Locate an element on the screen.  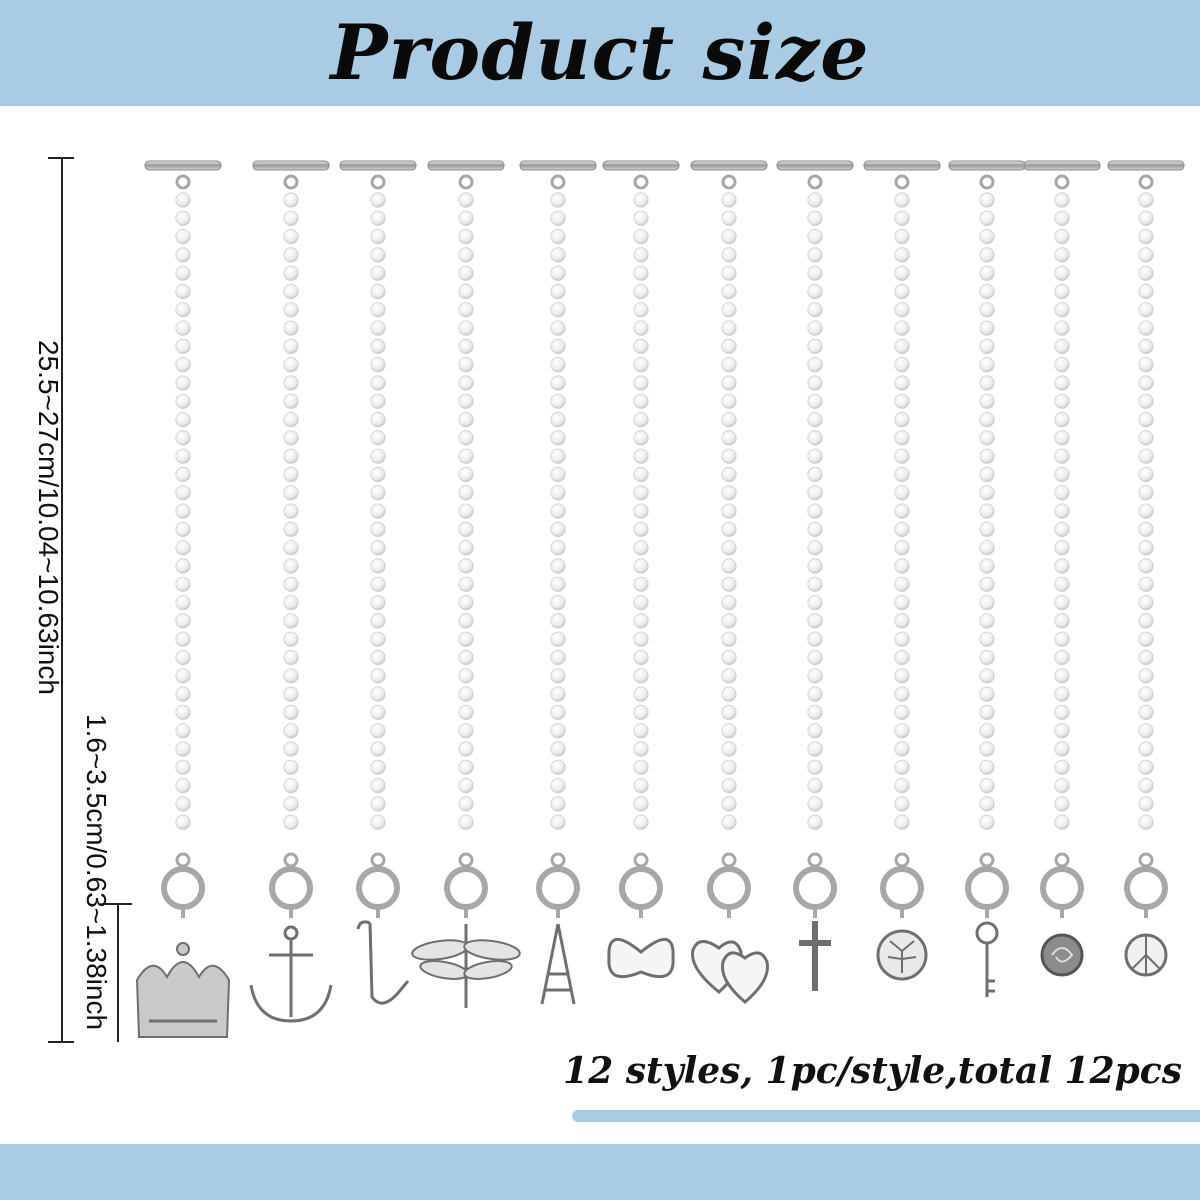
strand-rose is located at coordinates (1062, 568).